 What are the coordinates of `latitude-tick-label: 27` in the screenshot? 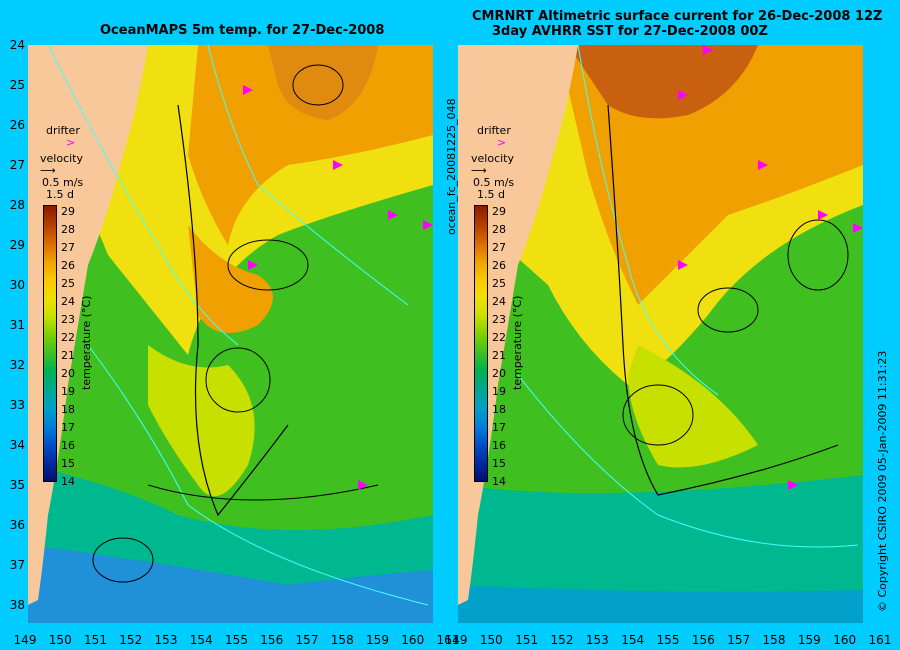 It's located at (17, 165).